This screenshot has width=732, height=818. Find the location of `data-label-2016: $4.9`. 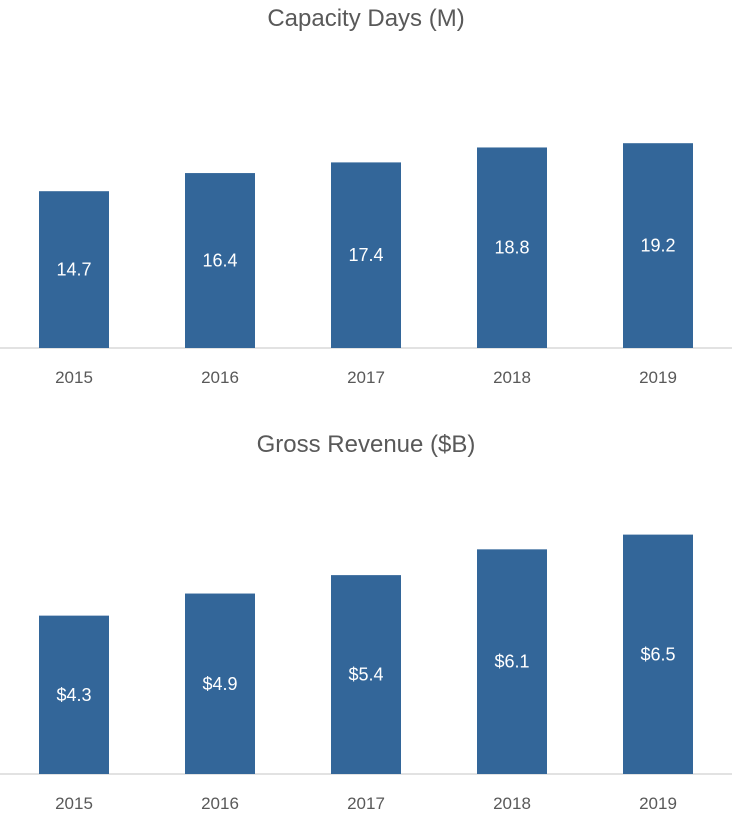

data-label-2016: $4.9 is located at coordinates (219, 684).